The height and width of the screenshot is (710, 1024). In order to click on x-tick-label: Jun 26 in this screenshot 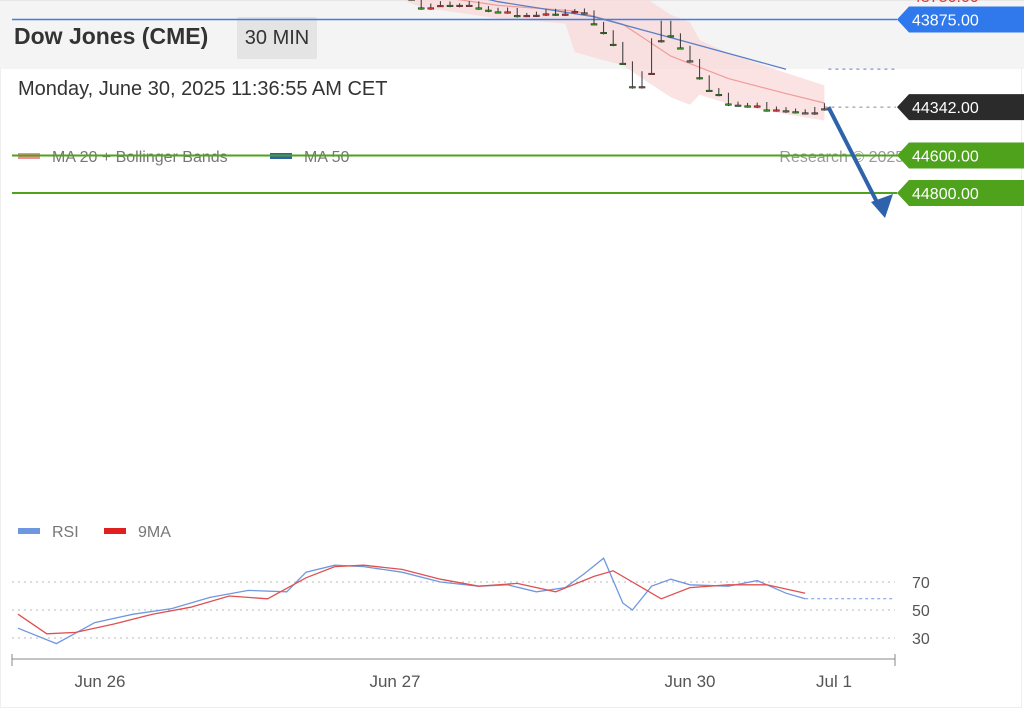, I will do `click(99, 681)`.